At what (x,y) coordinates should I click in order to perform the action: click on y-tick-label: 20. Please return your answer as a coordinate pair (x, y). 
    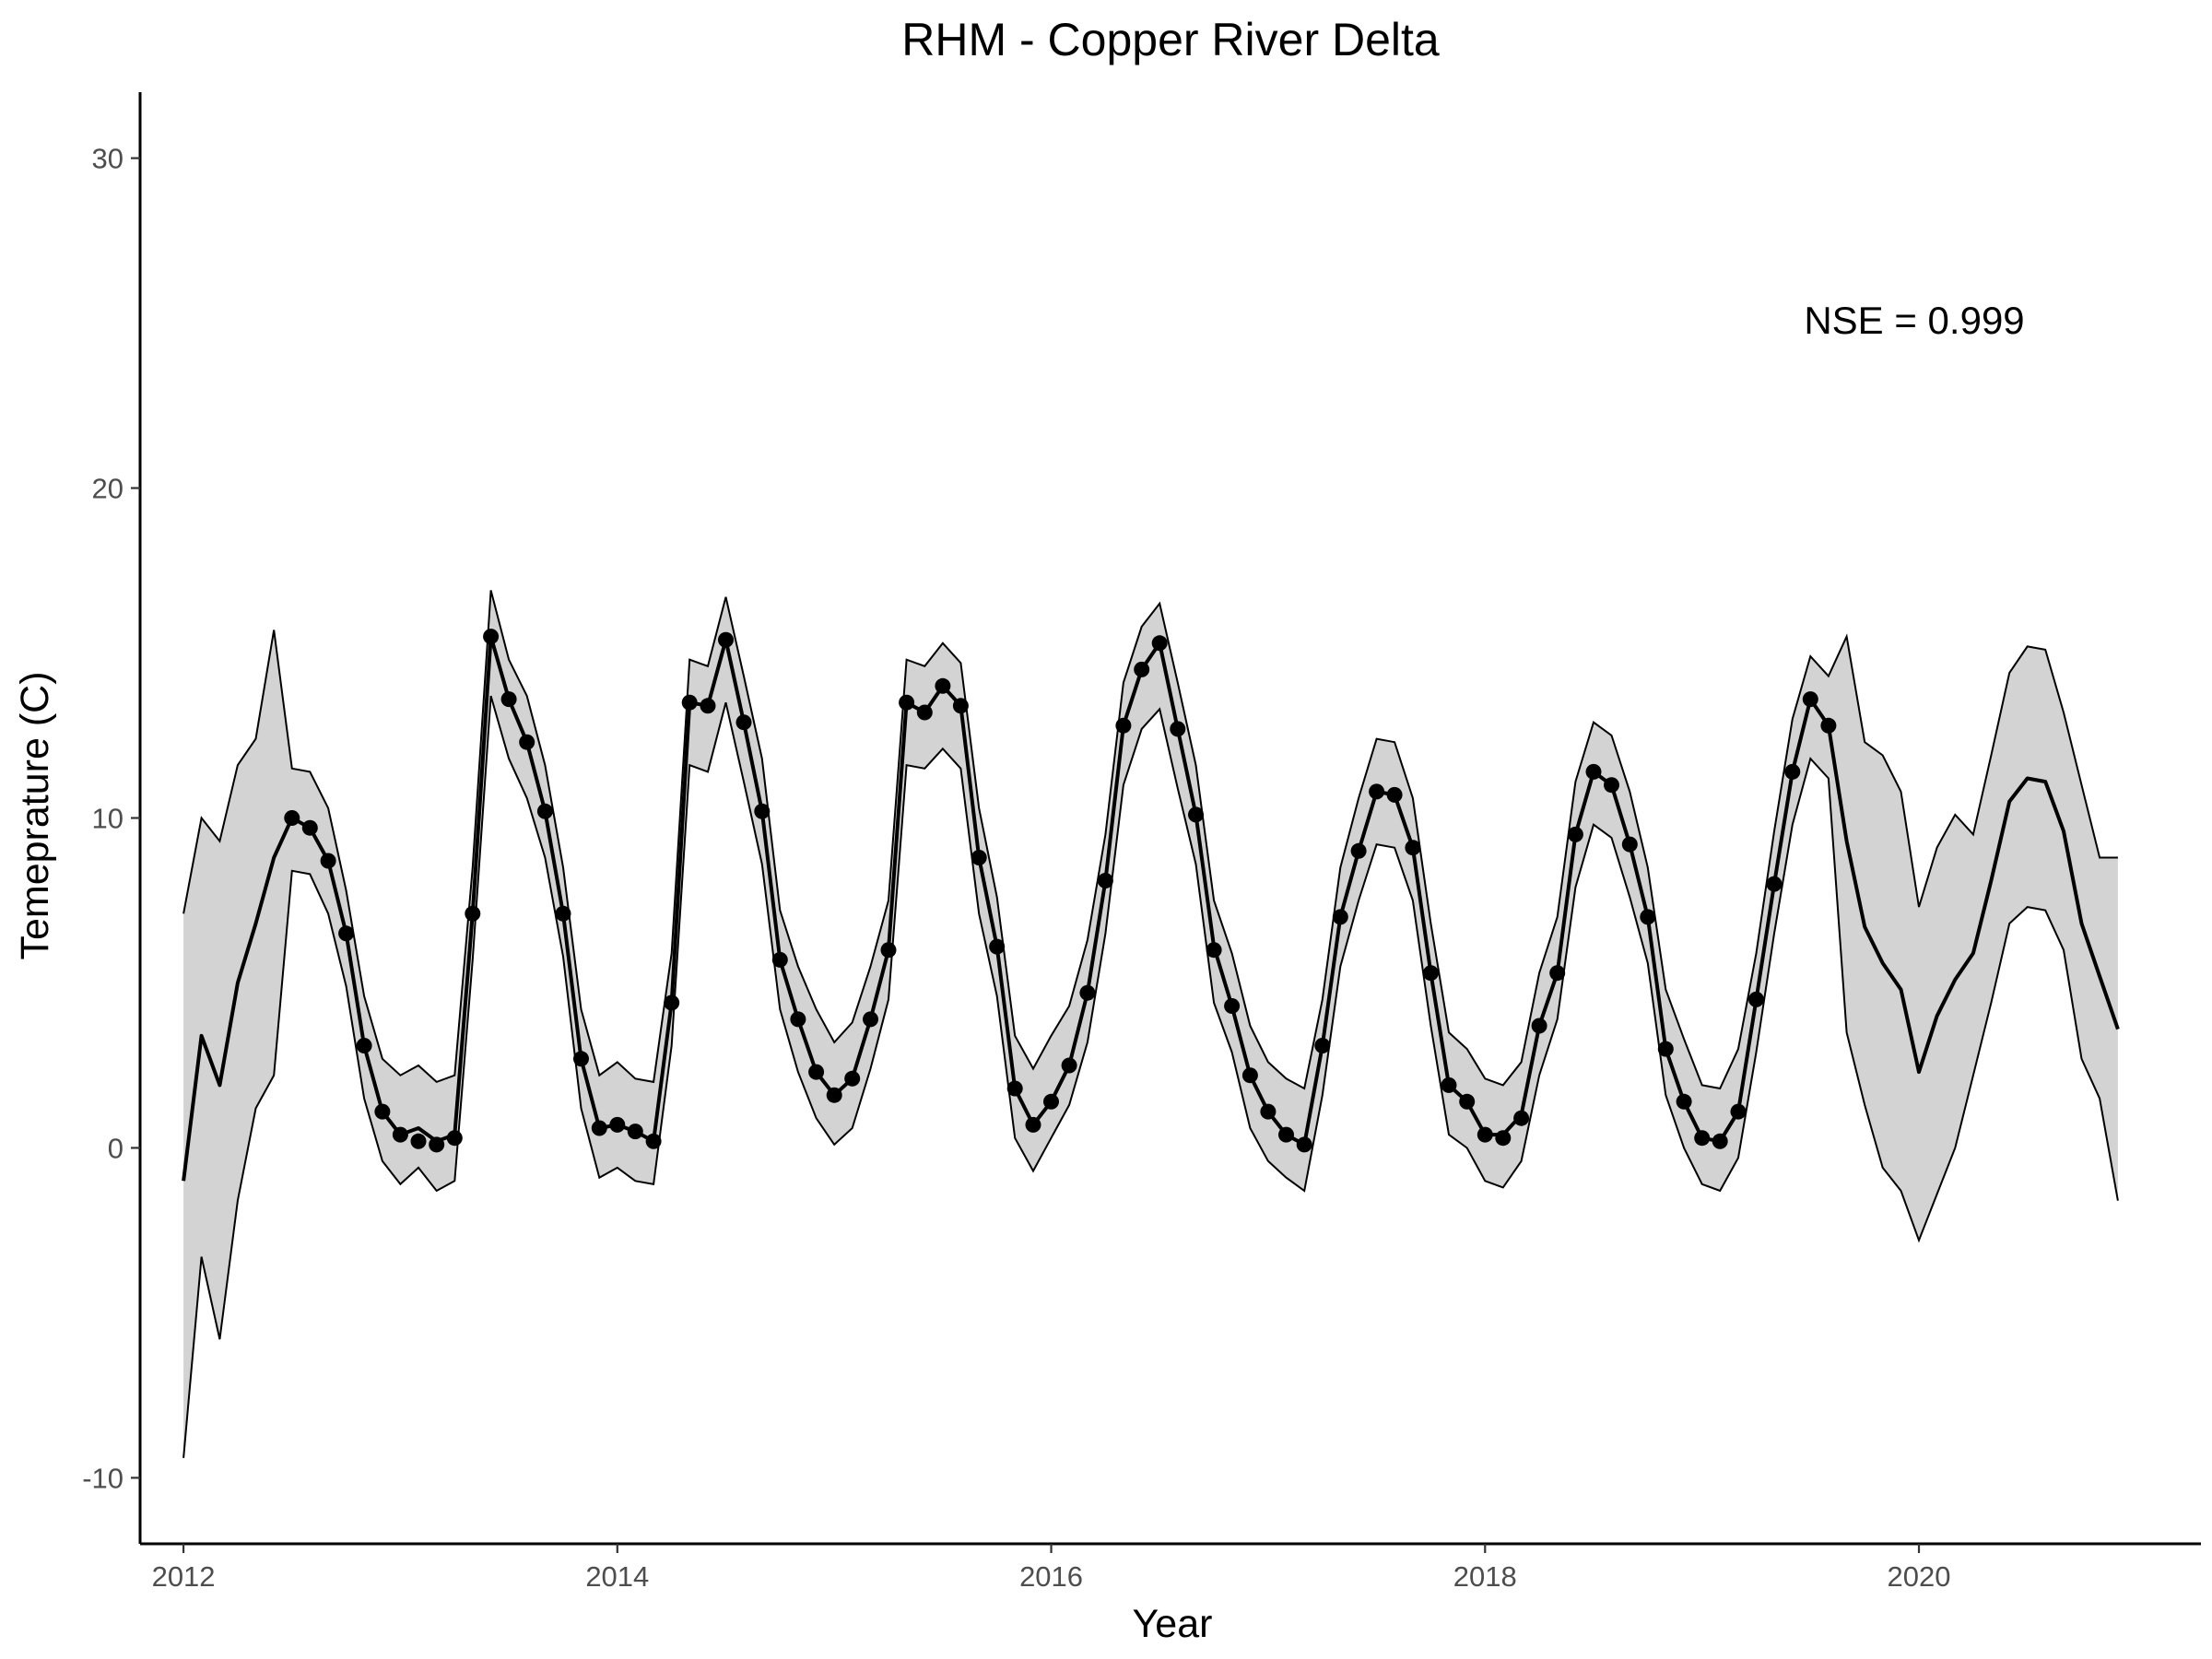
    Looking at the image, I should click on (108, 489).